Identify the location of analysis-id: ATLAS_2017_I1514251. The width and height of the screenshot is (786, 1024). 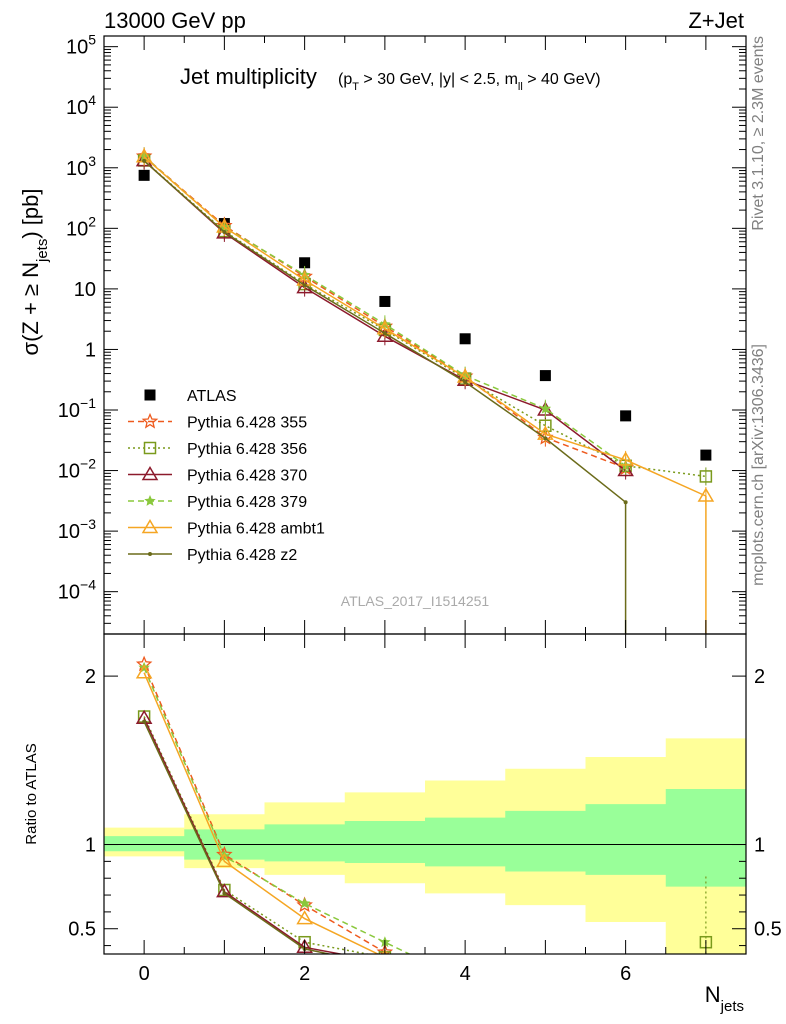
(415, 601).